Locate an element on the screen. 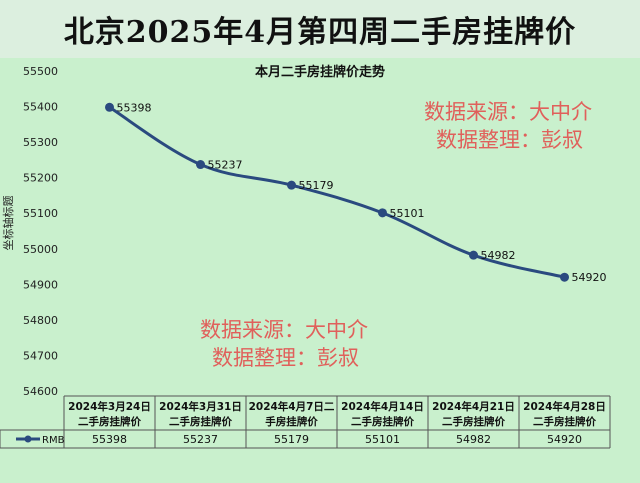 The height and width of the screenshot is (483, 640). table-value: 54920 is located at coordinates (564, 439).